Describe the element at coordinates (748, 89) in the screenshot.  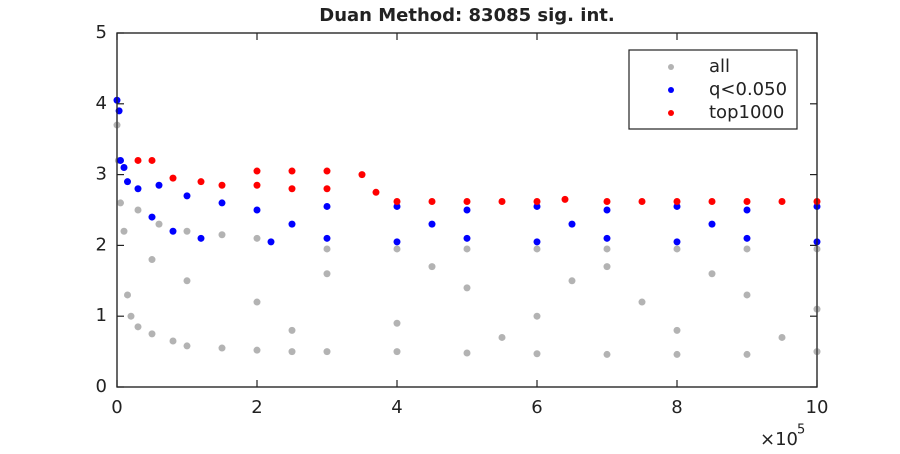
I see `legend-label: q<0.050` at that location.